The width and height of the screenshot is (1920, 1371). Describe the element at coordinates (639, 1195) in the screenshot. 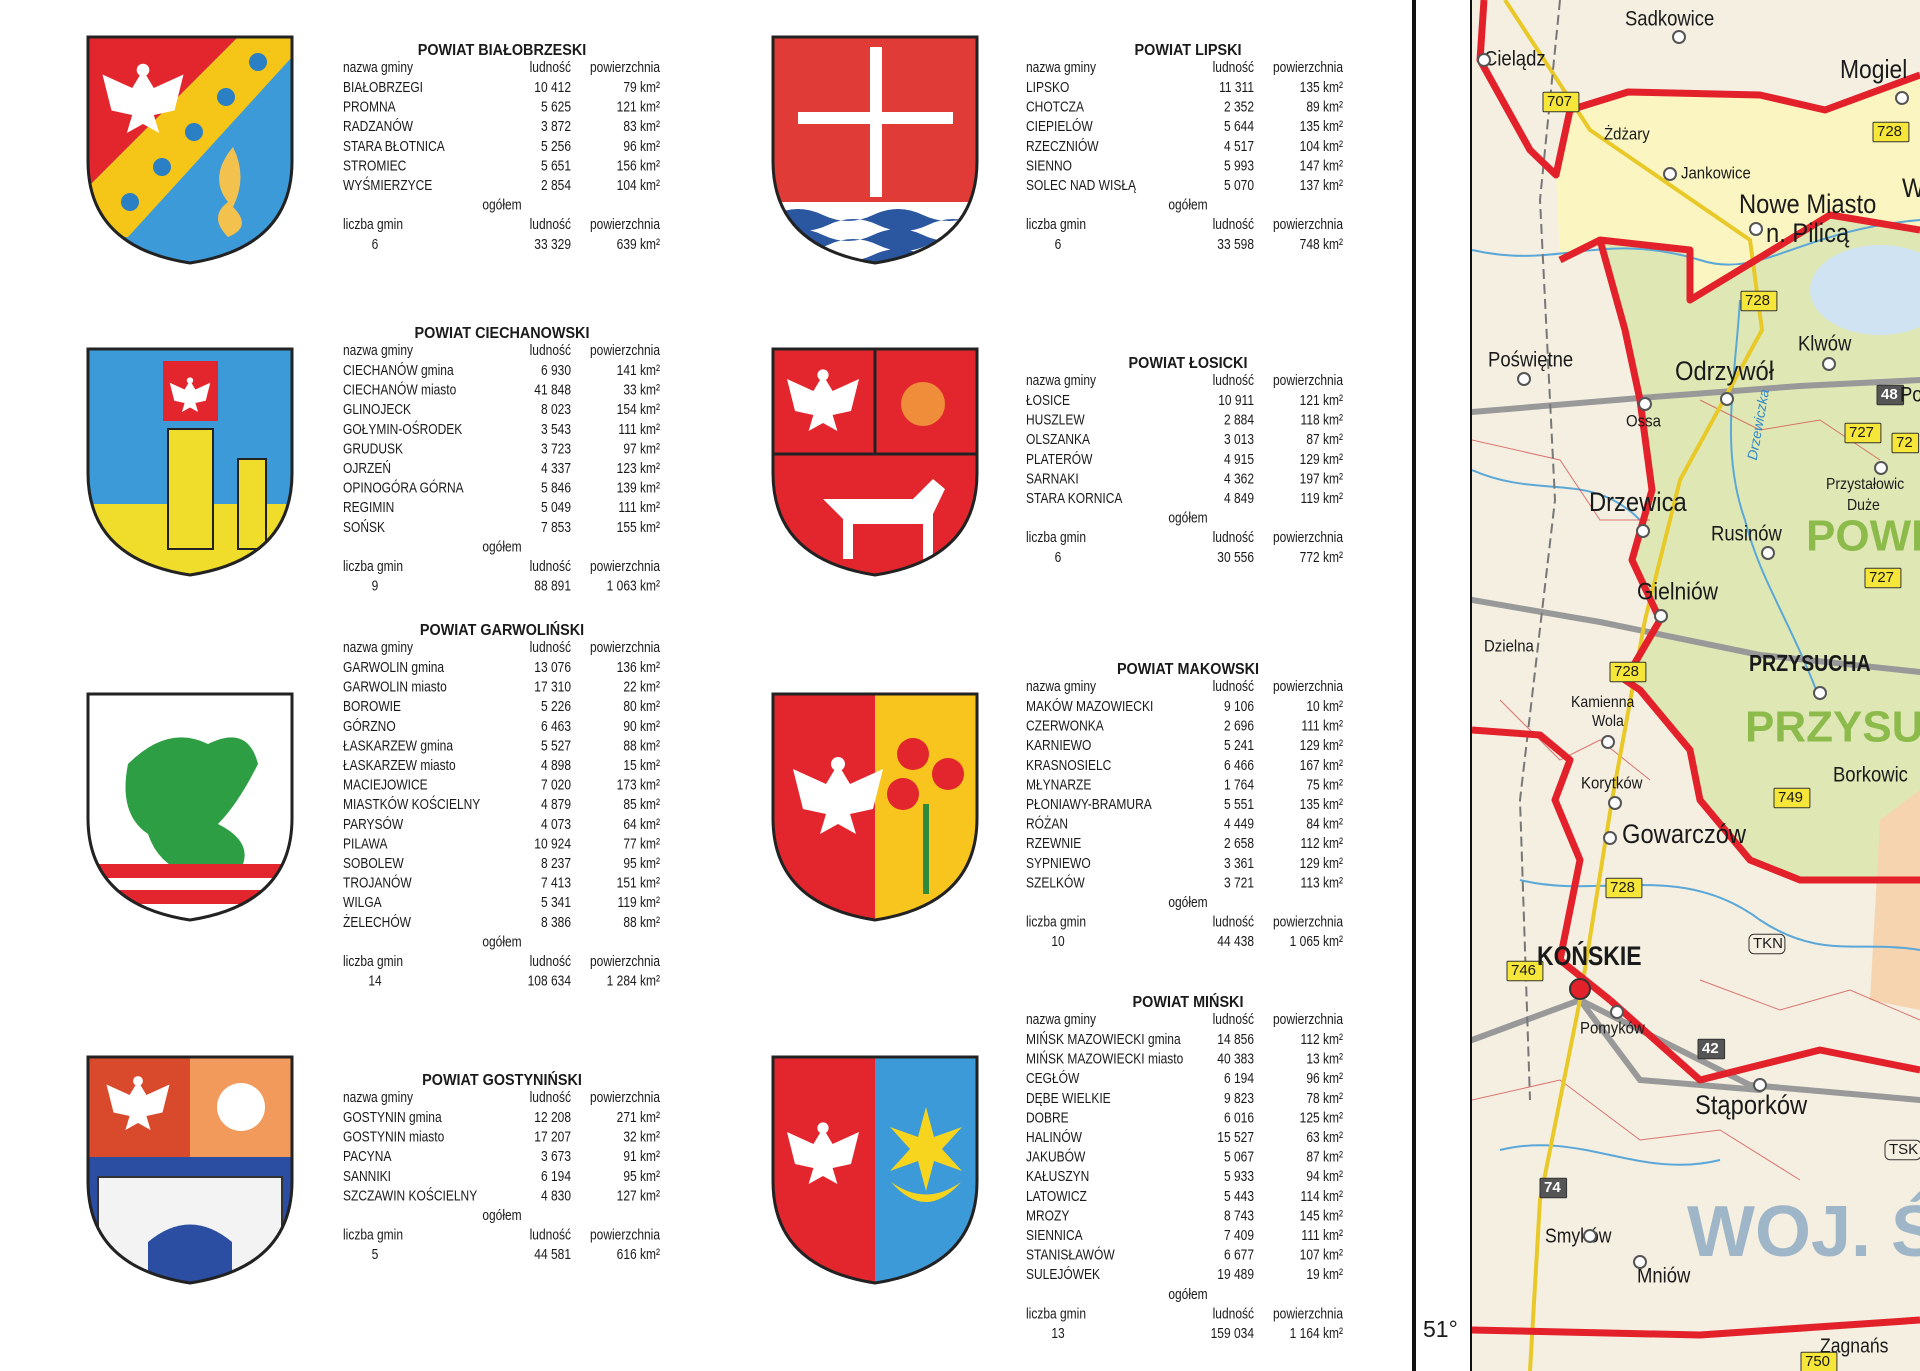

I see `area: 127 km²` at that location.